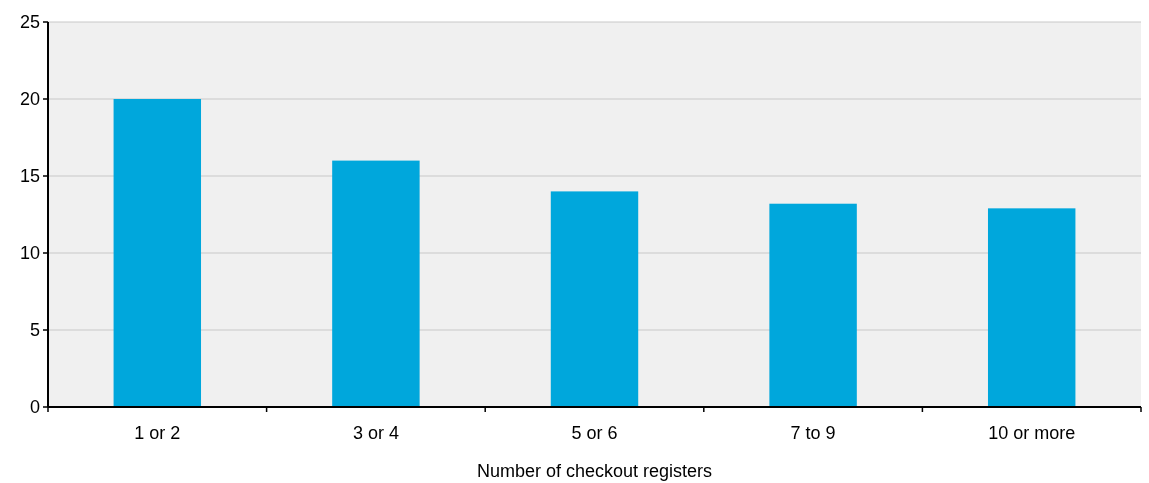 Image resolution: width=1149 pixels, height=483 pixels. What do you see at coordinates (34, 330) in the screenshot?
I see `y-tick-label: 5` at bounding box center [34, 330].